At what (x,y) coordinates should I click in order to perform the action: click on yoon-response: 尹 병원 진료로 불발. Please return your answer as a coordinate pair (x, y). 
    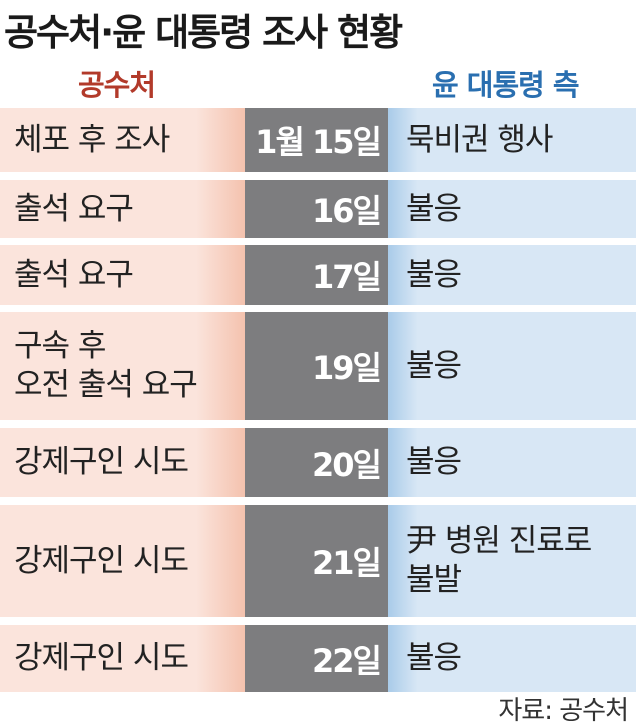
    Looking at the image, I should click on (512, 561).